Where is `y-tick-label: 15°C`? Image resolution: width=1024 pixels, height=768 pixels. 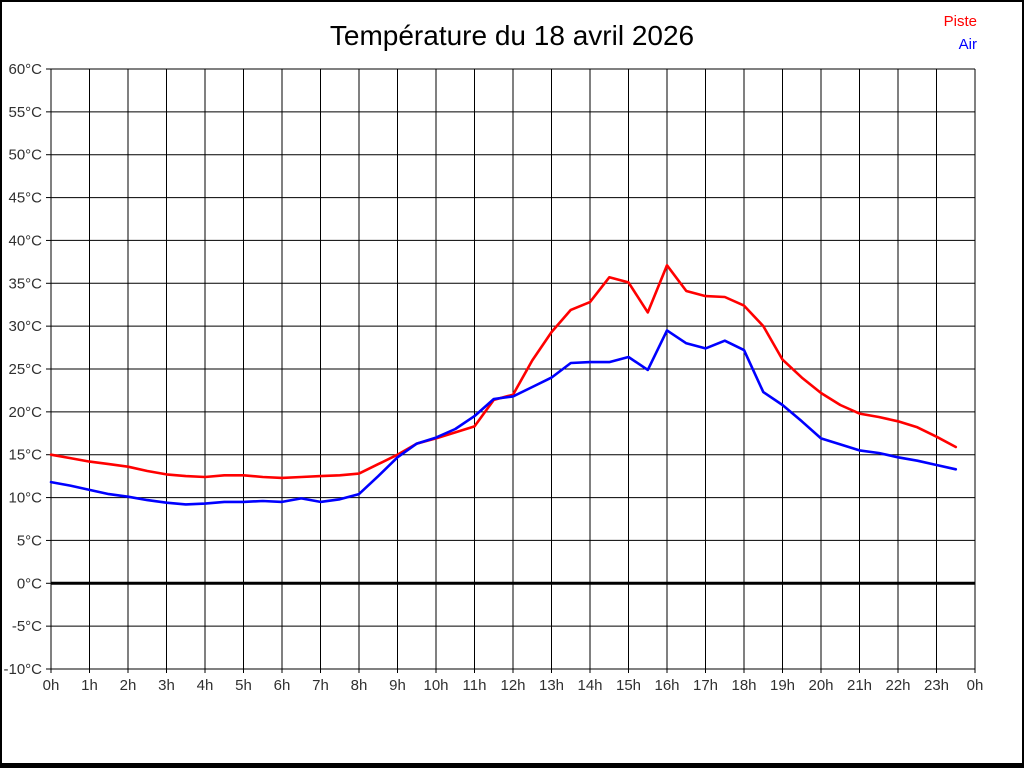
y-tick-label: 15°C is located at coordinates (25, 455).